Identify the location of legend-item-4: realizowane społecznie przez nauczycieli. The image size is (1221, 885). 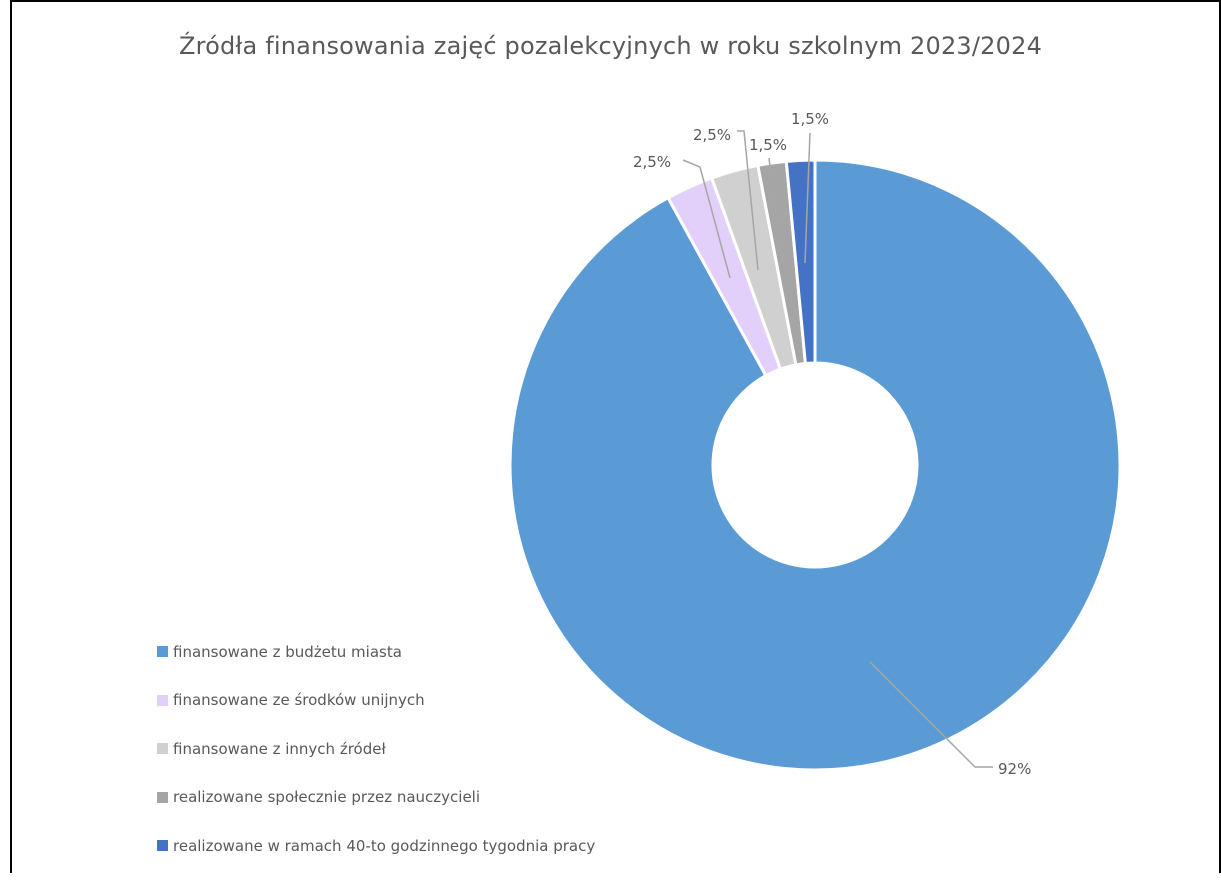
(376, 797).